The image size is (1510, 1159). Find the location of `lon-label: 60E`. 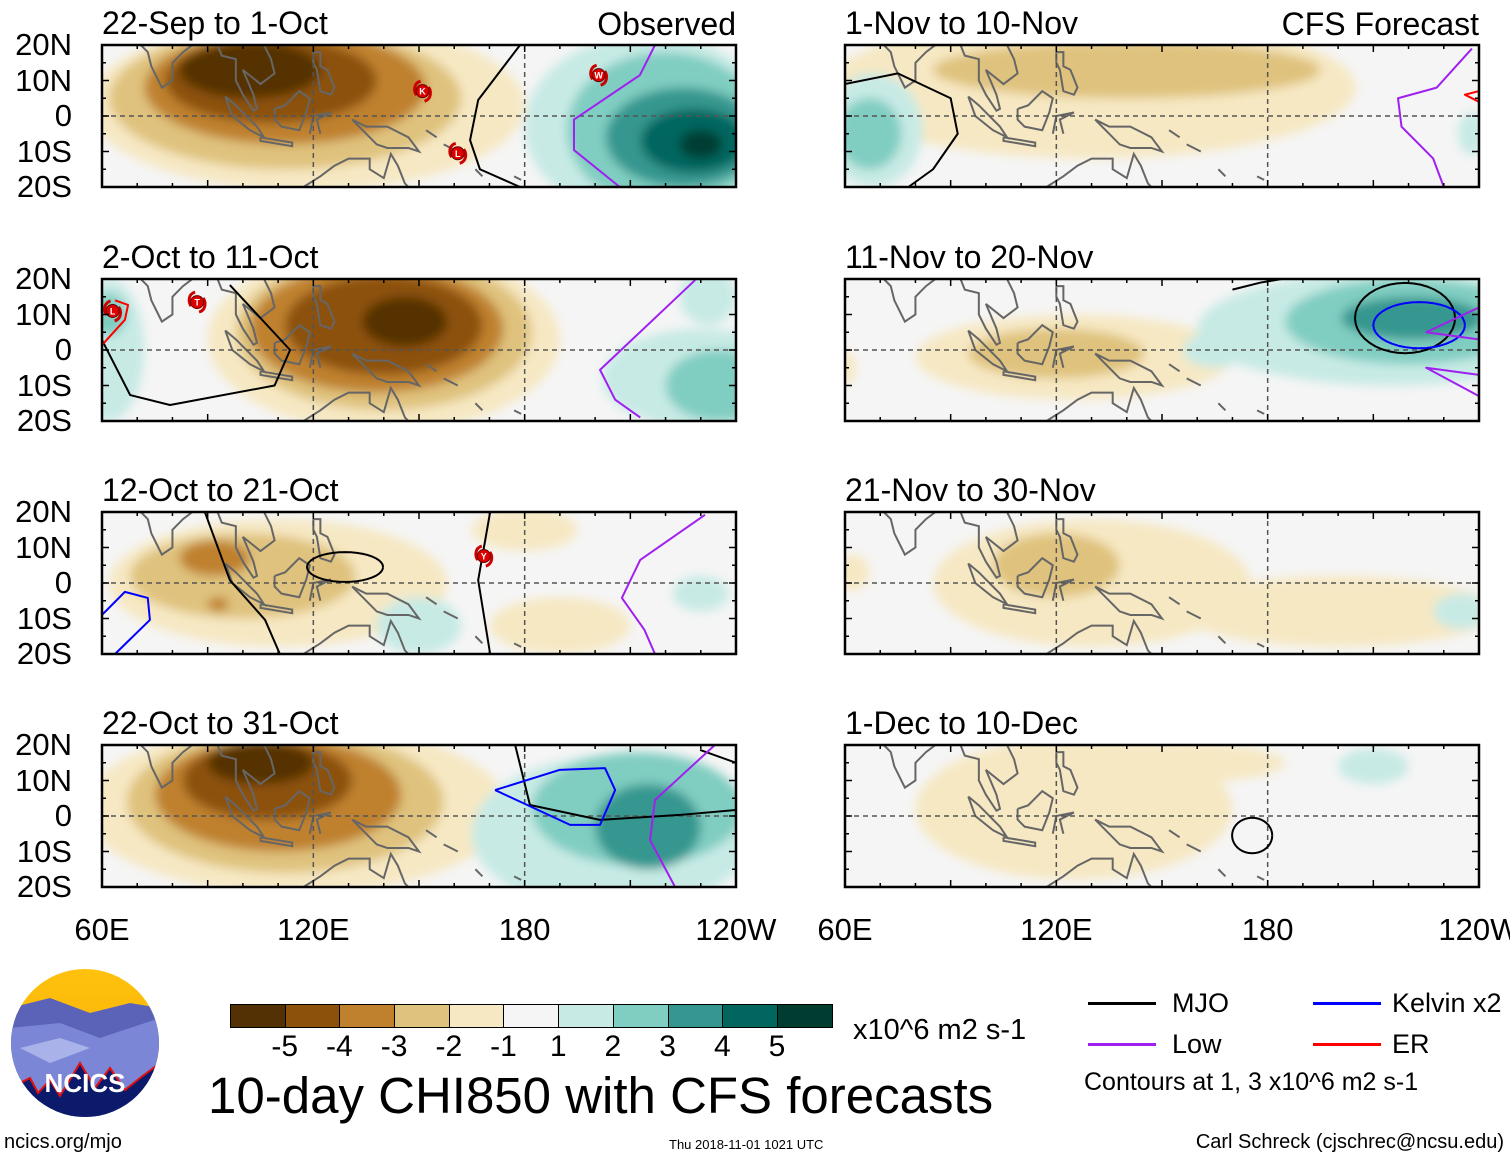

lon-label: 60E is located at coordinates (845, 929).